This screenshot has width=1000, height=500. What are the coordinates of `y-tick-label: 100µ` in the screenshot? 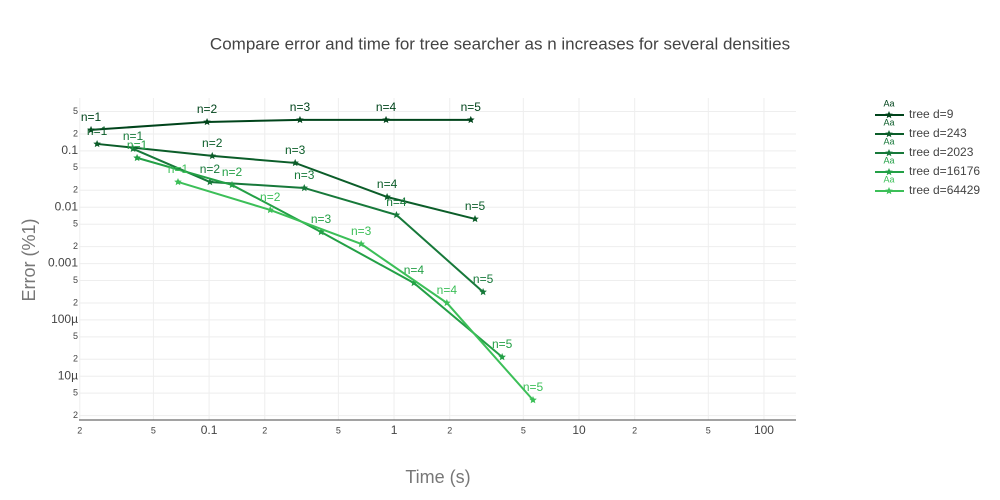 It's located at (64, 319).